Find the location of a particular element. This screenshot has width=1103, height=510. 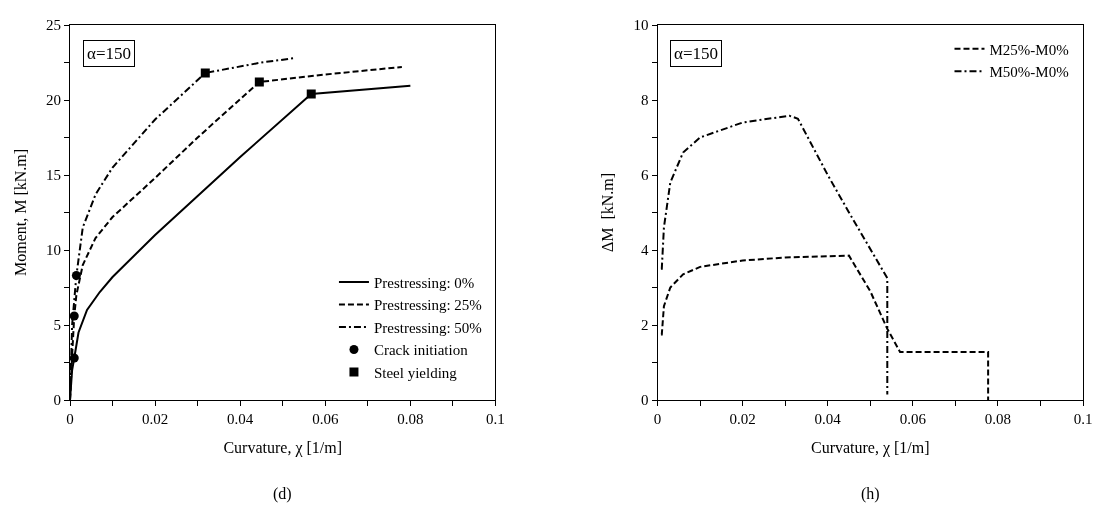

legend-label: Prestressing: 0% is located at coordinates (424, 282).